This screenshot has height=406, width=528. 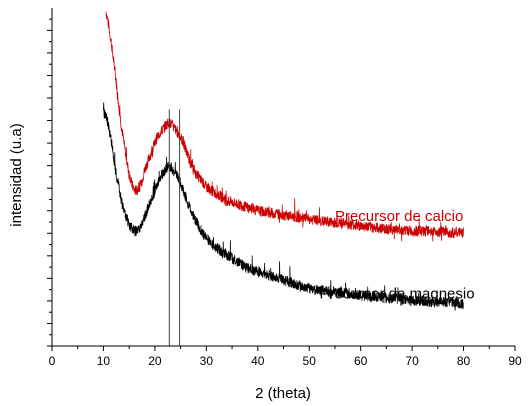 What do you see at coordinates (155, 361) in the screenshot?
I see `x-tick-label: 20` at bounding box center [155, 361].